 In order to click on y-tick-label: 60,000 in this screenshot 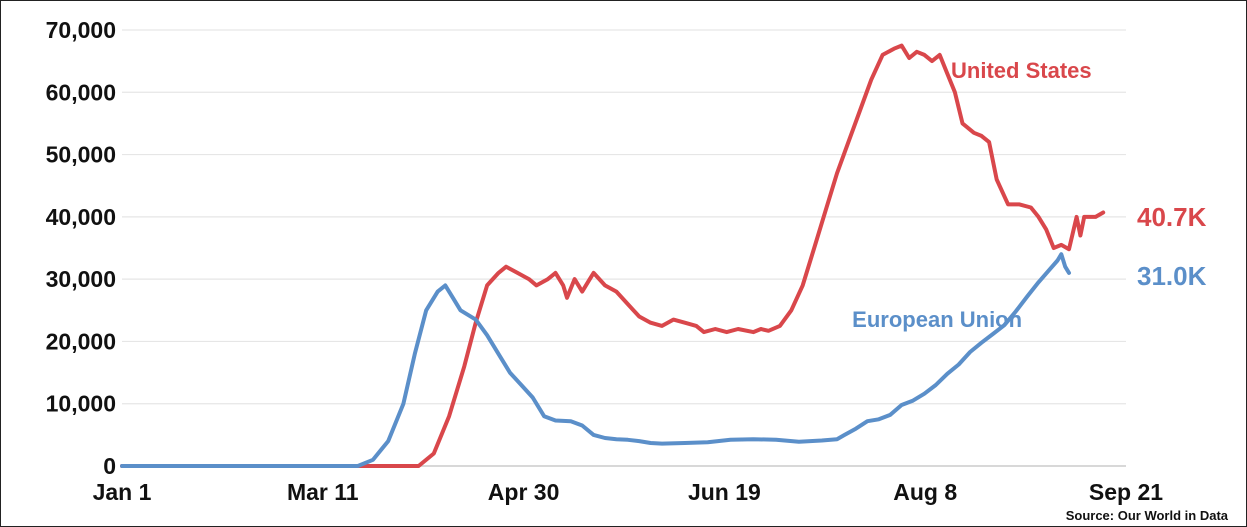, I will do `click(81, 92)`.